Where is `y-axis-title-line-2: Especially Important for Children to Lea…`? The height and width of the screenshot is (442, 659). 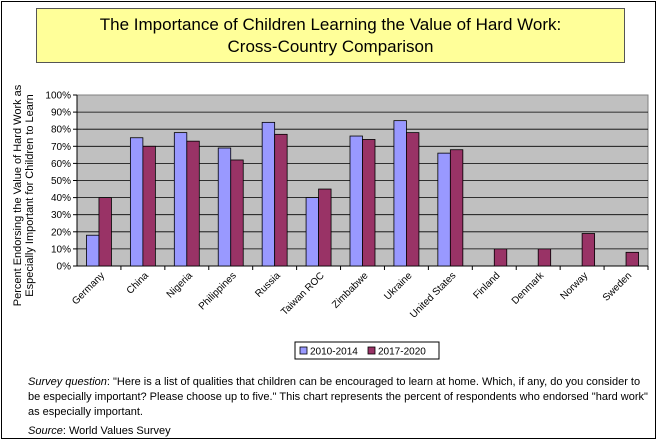 y-axis-title-line-2: Especially Important for Children to Lea… is located at coordinates (30, 195).